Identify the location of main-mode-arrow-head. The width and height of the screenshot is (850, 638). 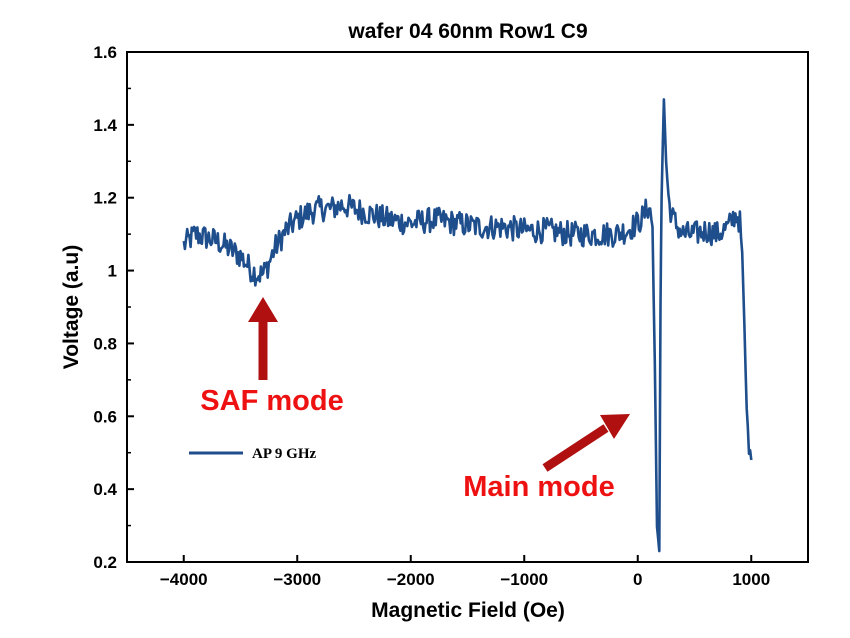
(615, 426).